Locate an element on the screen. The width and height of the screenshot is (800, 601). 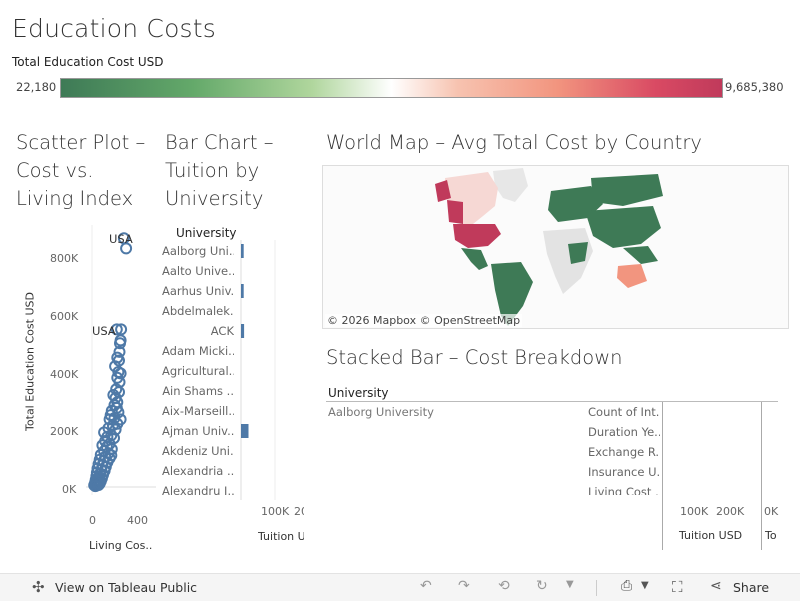
stacked-x-tick: 100K is located at coordinates (694, 511).